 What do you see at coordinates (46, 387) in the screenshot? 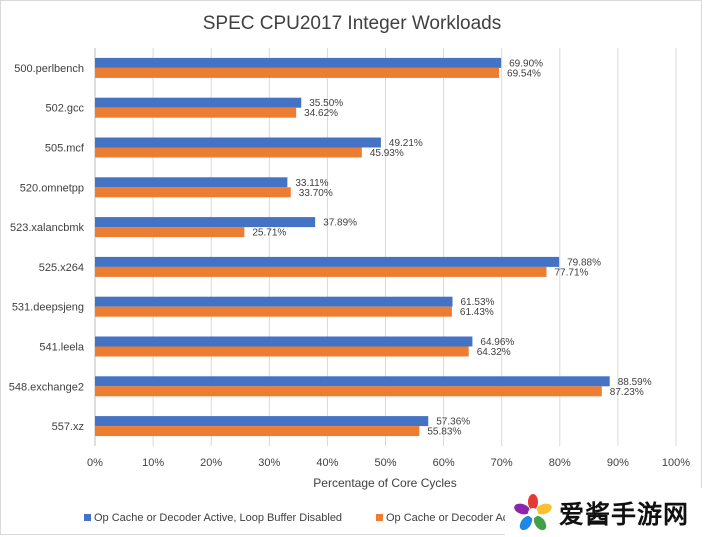
I see `category-label: 548.exchange2` at bounding box center [46, 387].